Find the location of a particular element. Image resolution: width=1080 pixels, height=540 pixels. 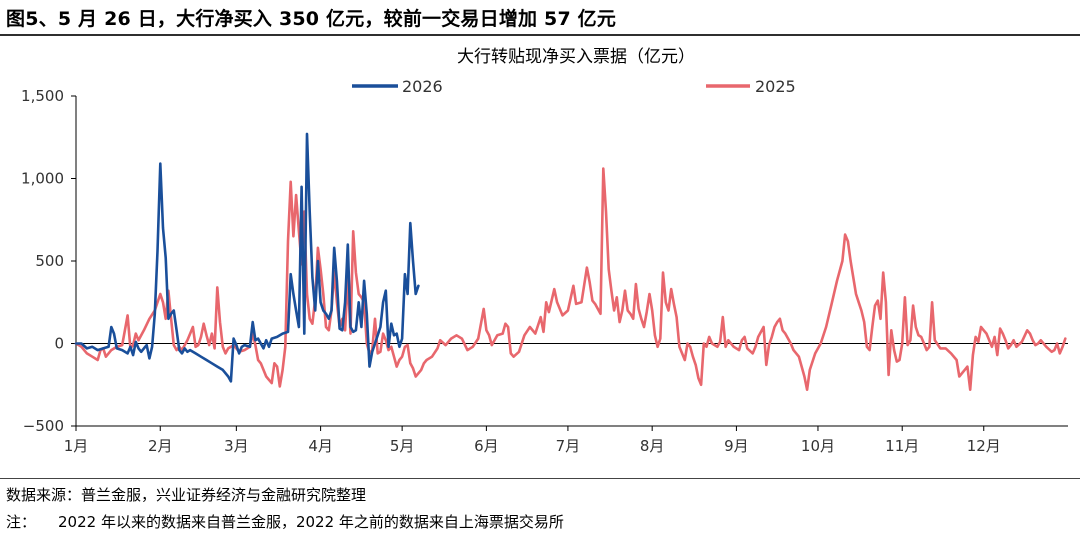

x-tick-label: 2月 is located at coordinates (160, 446).